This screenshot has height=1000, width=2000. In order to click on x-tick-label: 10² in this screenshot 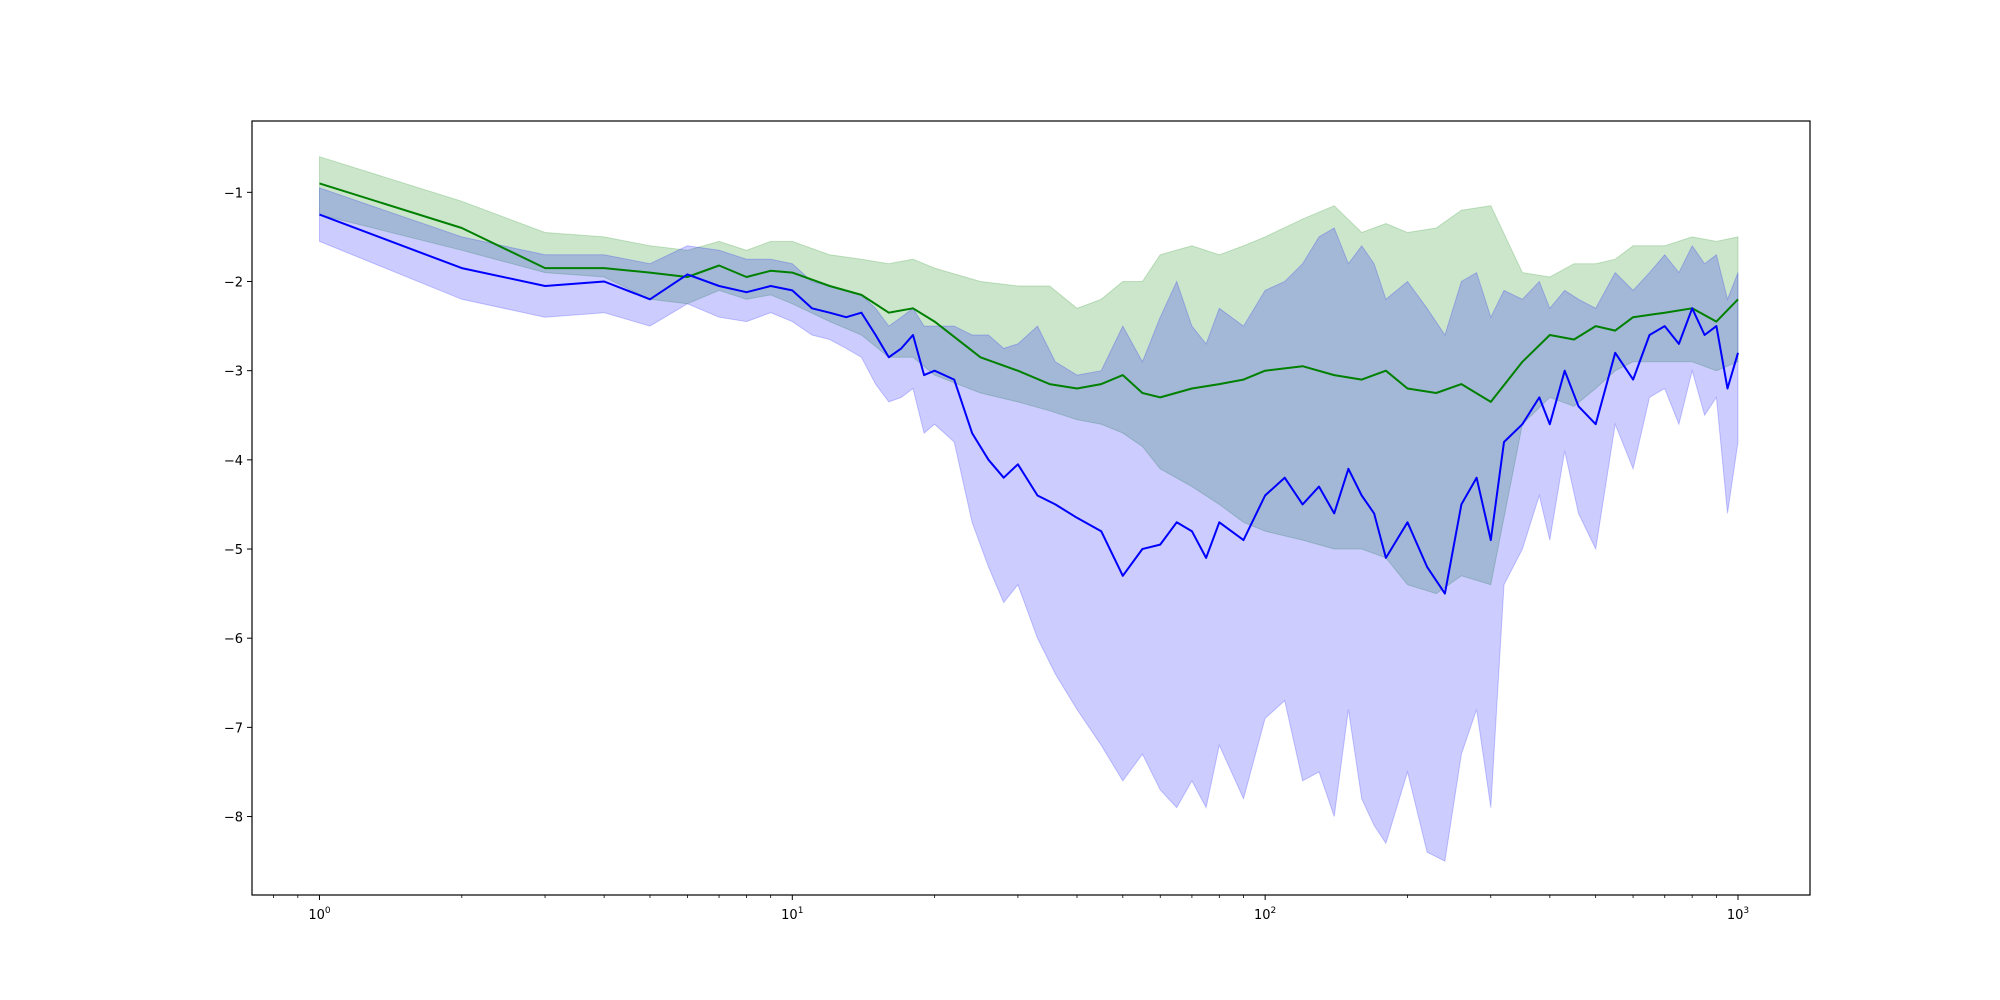, I will do `click(1265, 914)`.